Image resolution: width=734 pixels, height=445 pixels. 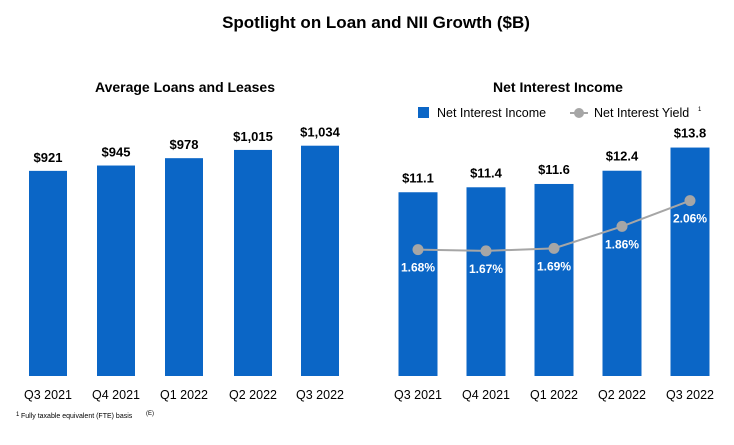 I want to click on nii-bar-label: $11.4, so click(x=486, y=172).